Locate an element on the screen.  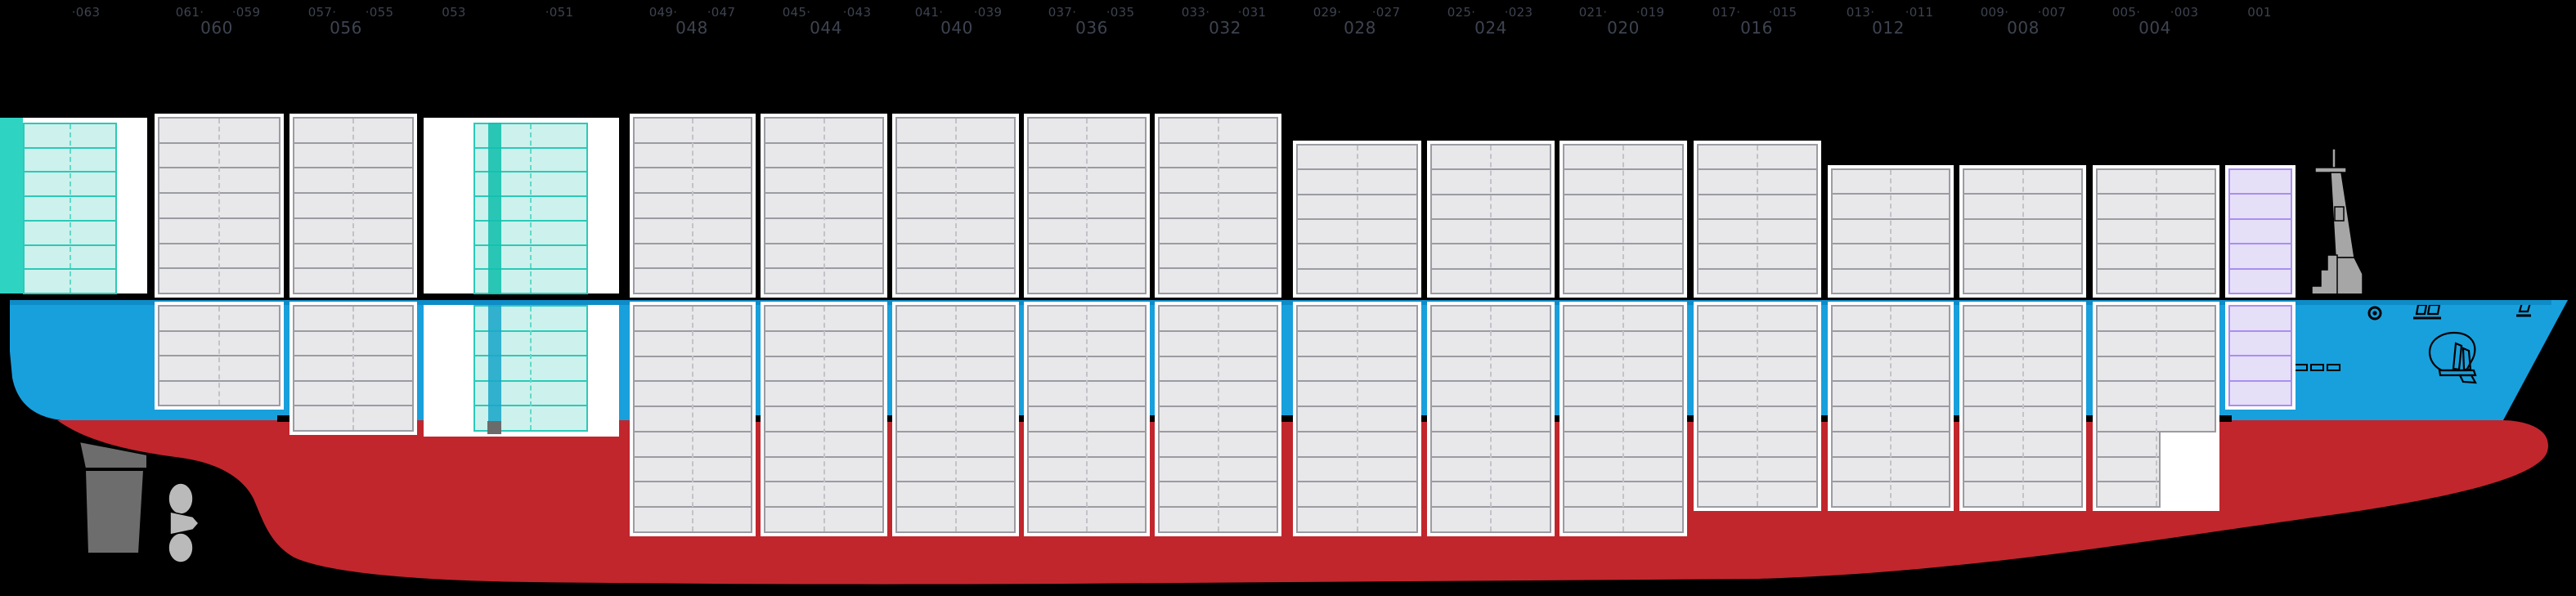
bay-060-below-twenty-foot-divider is located at coordinates (219, 356).